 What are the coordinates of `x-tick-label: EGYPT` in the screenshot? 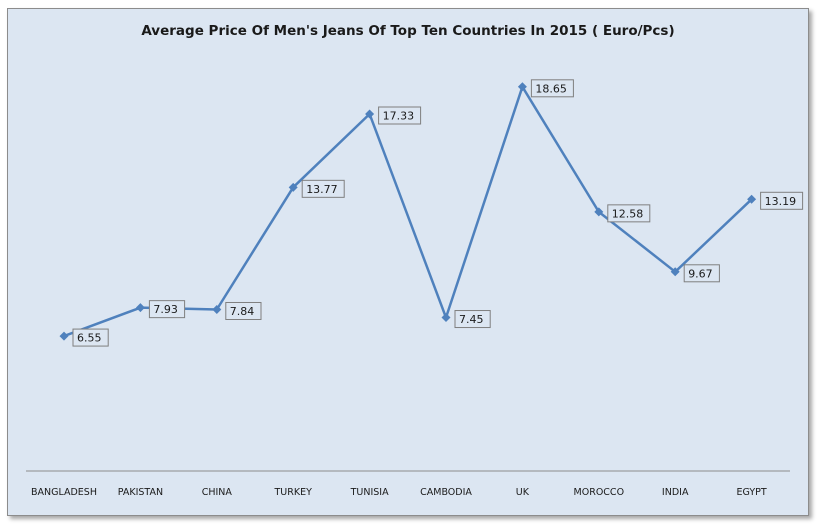 It's located at (751, 492).